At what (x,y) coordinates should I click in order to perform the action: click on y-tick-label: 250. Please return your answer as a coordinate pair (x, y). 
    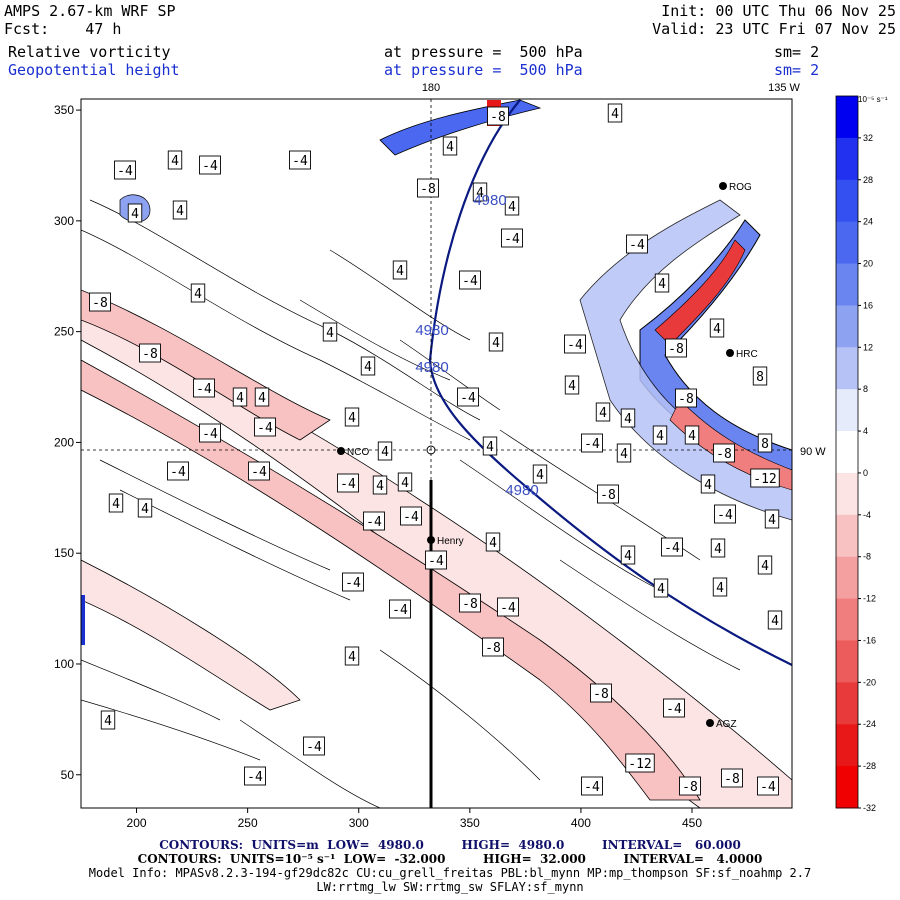
    Looking at the image, I should click on (64, 332).